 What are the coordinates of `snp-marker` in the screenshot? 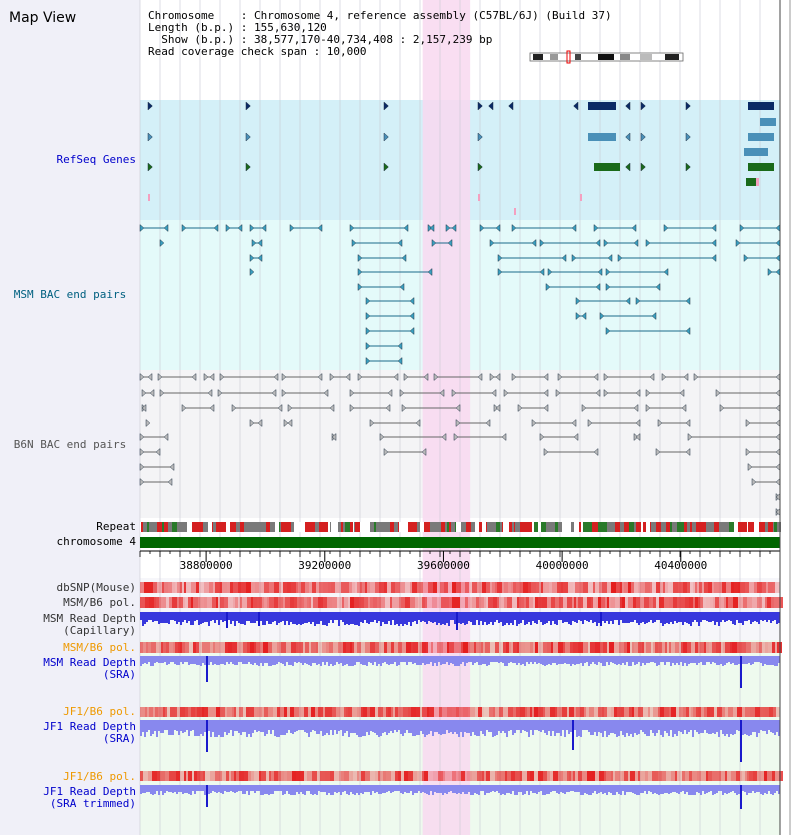 It's located at (479, 197).